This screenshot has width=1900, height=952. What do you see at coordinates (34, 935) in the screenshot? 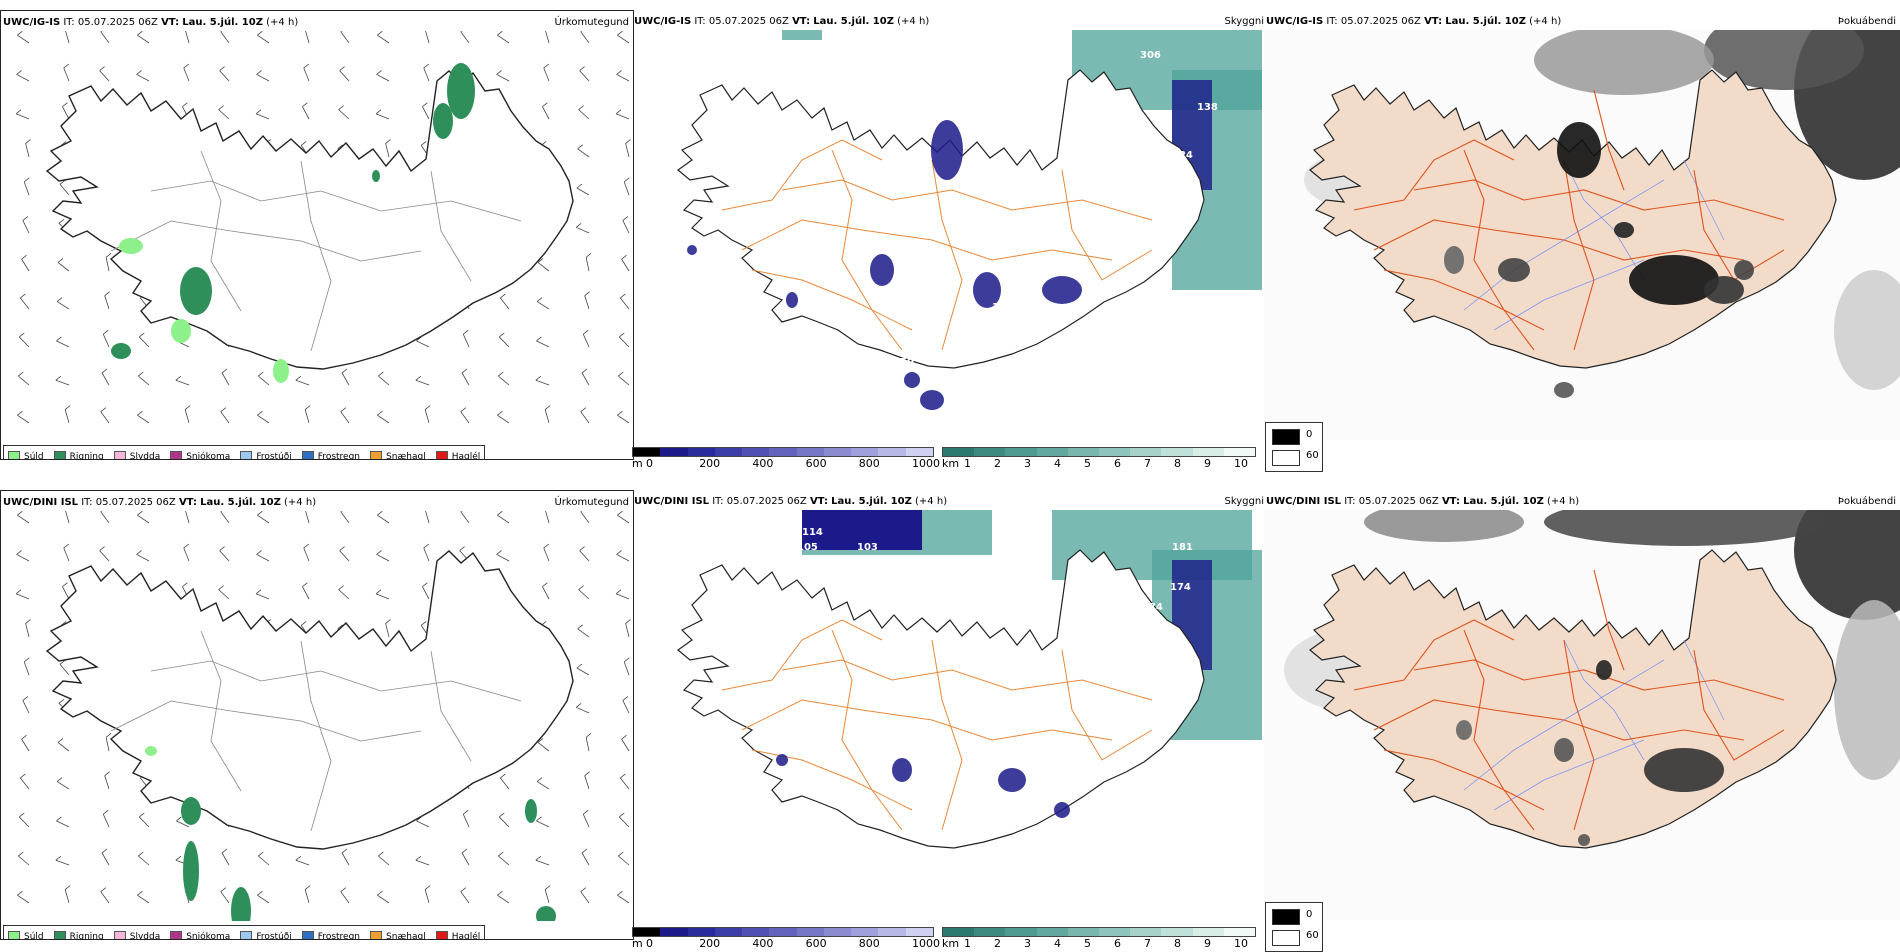
I see `legend-label: Súld` at bounding box center [34, 935].